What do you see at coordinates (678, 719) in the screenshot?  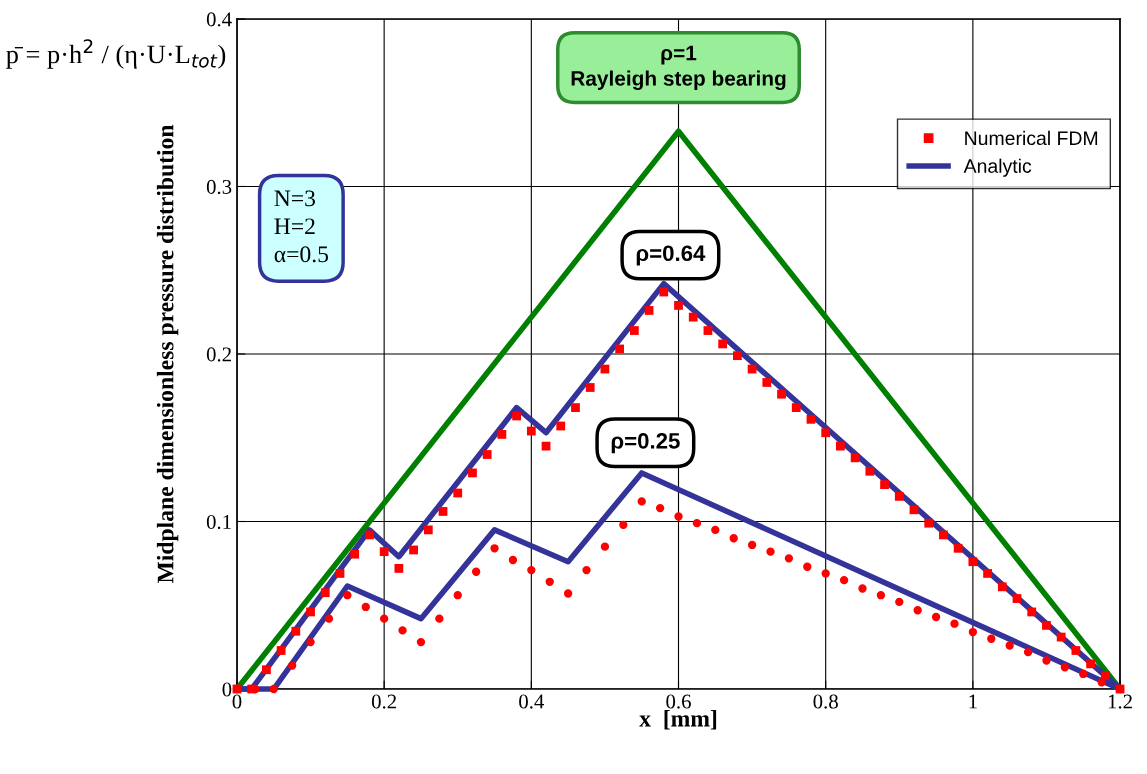 I see `x-axis-title: x [mm]` at bounding box center [678, 719].